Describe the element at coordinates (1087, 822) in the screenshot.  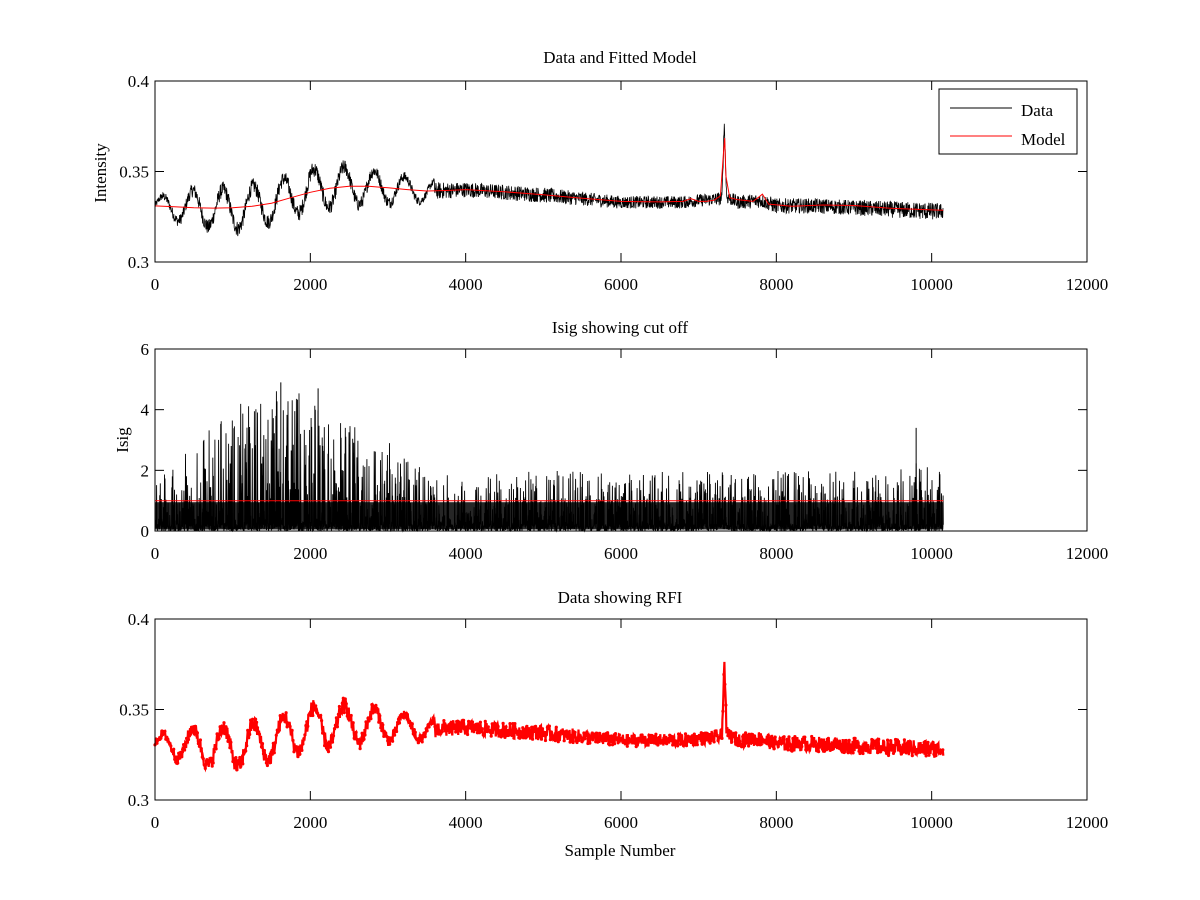
I see `x-tick-label: 12000` at that location.